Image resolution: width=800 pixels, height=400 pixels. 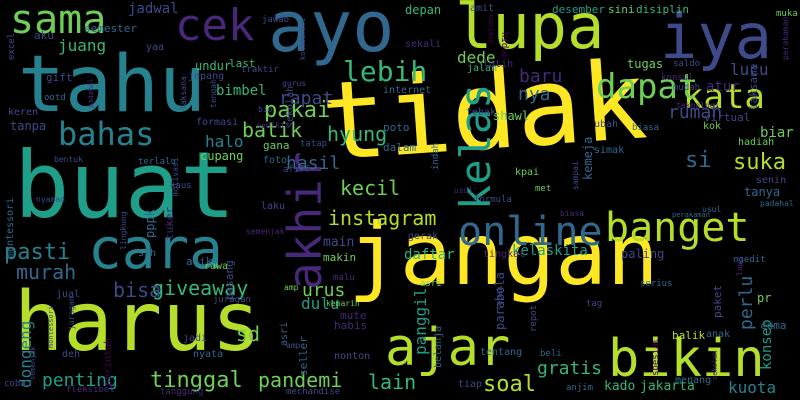 What do you see at coordinates (71, 313) in the screenshot?
I see `word-gurus: juragan` at bounding box center [71, 313].